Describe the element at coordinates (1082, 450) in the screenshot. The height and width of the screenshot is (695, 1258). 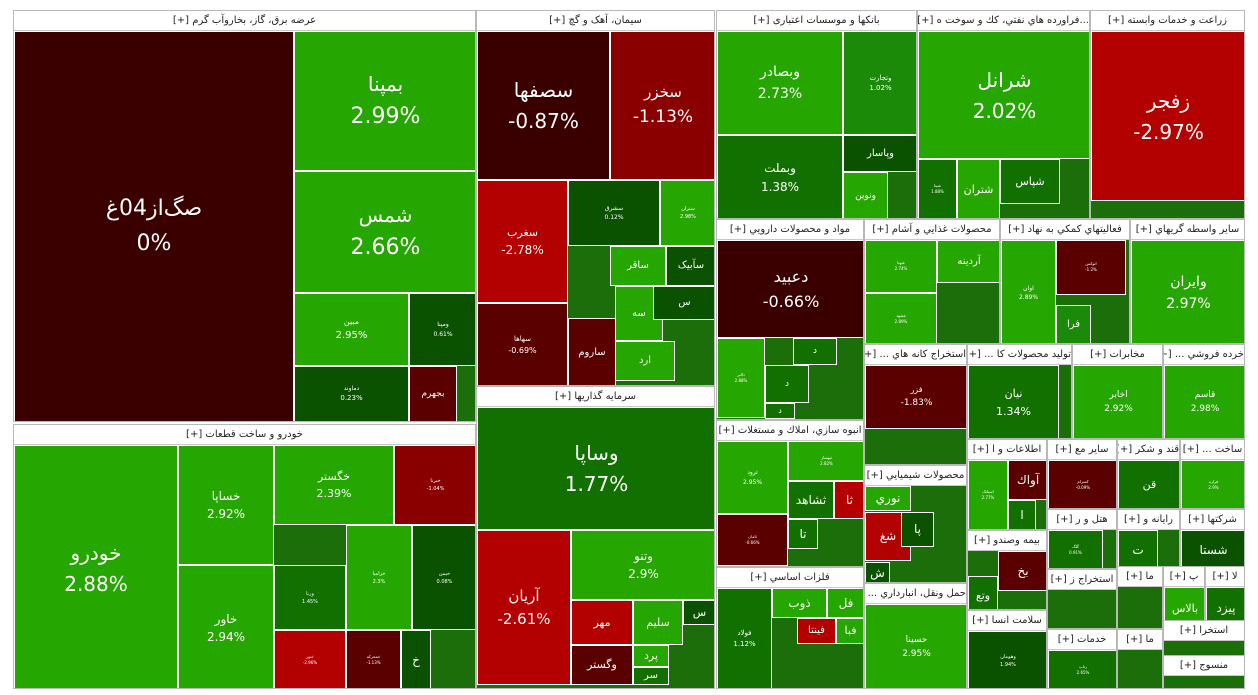
I see `sector-title: ساير مع [+]` at that location.